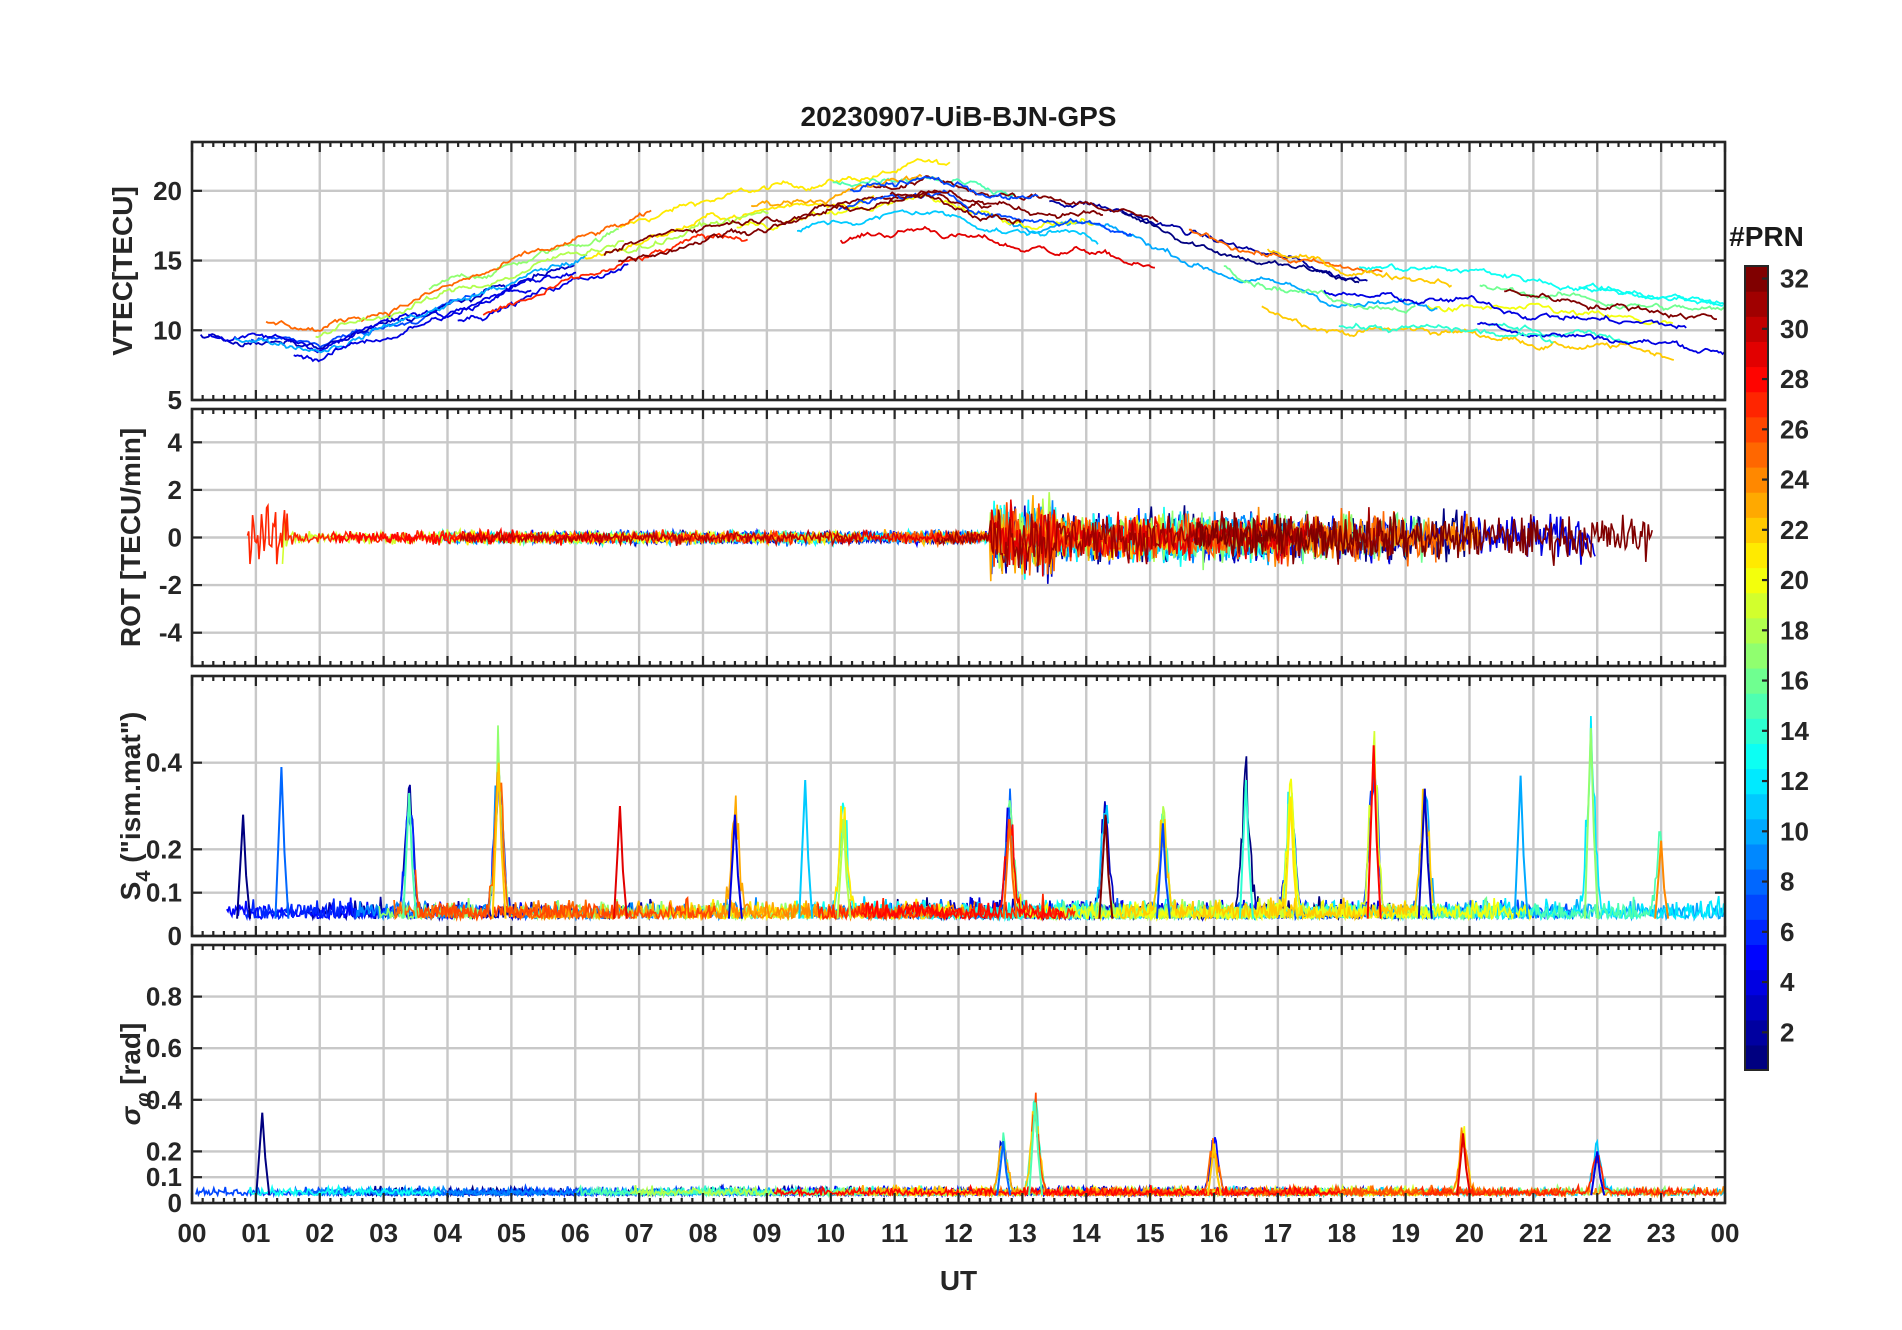 The height and width of the screenshot is (1330, 1902). I want to click on y-tick-label: 20, so click(167, 191).